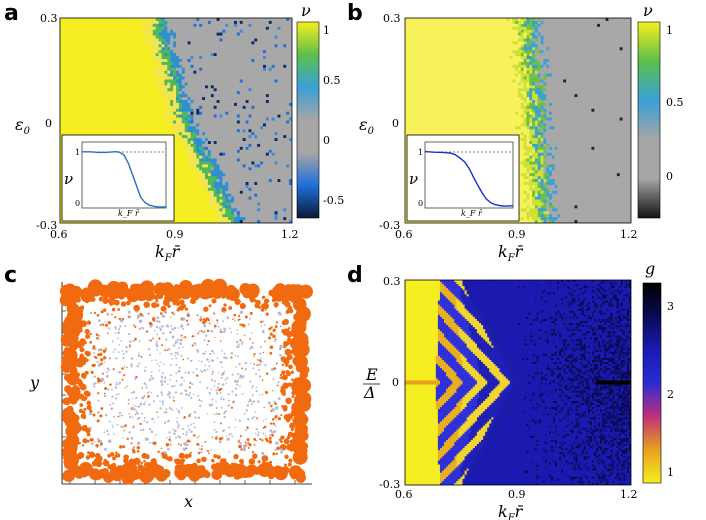 This screenshot has height=520, width=706. Describe the element at coordinates (469, 178) in the screenshot. I see `b-inset-curve` at that location.